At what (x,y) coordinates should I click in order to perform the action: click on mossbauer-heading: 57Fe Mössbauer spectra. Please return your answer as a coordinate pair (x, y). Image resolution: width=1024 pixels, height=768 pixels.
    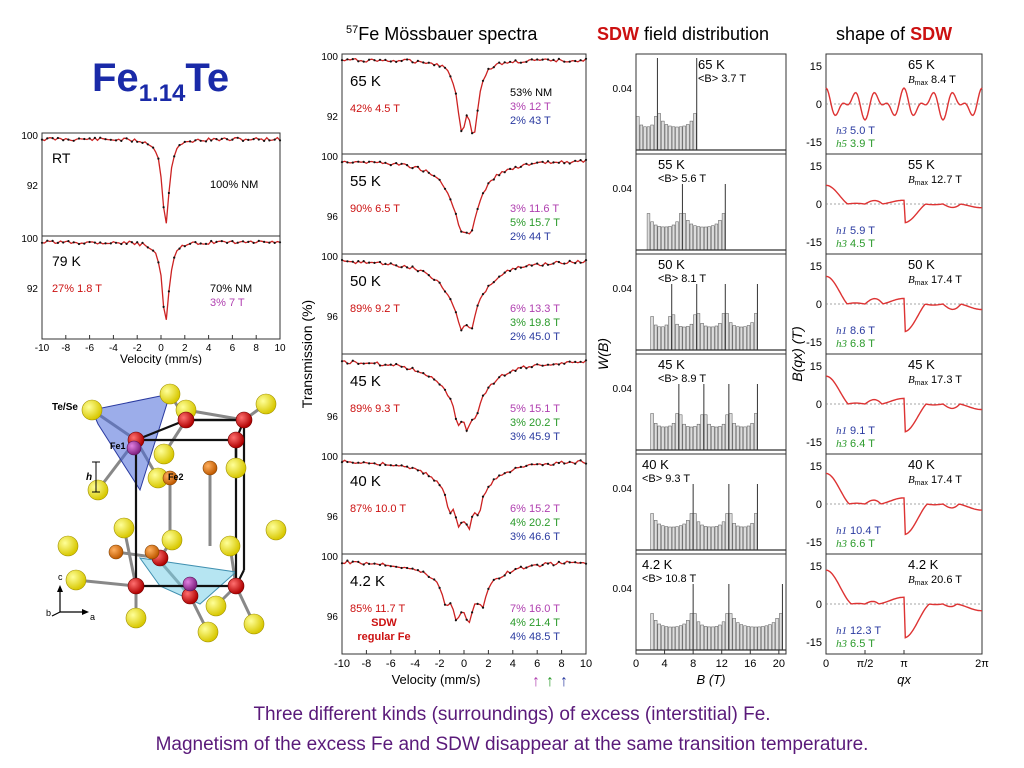
    Looking at the image, I should click on (442, 34).